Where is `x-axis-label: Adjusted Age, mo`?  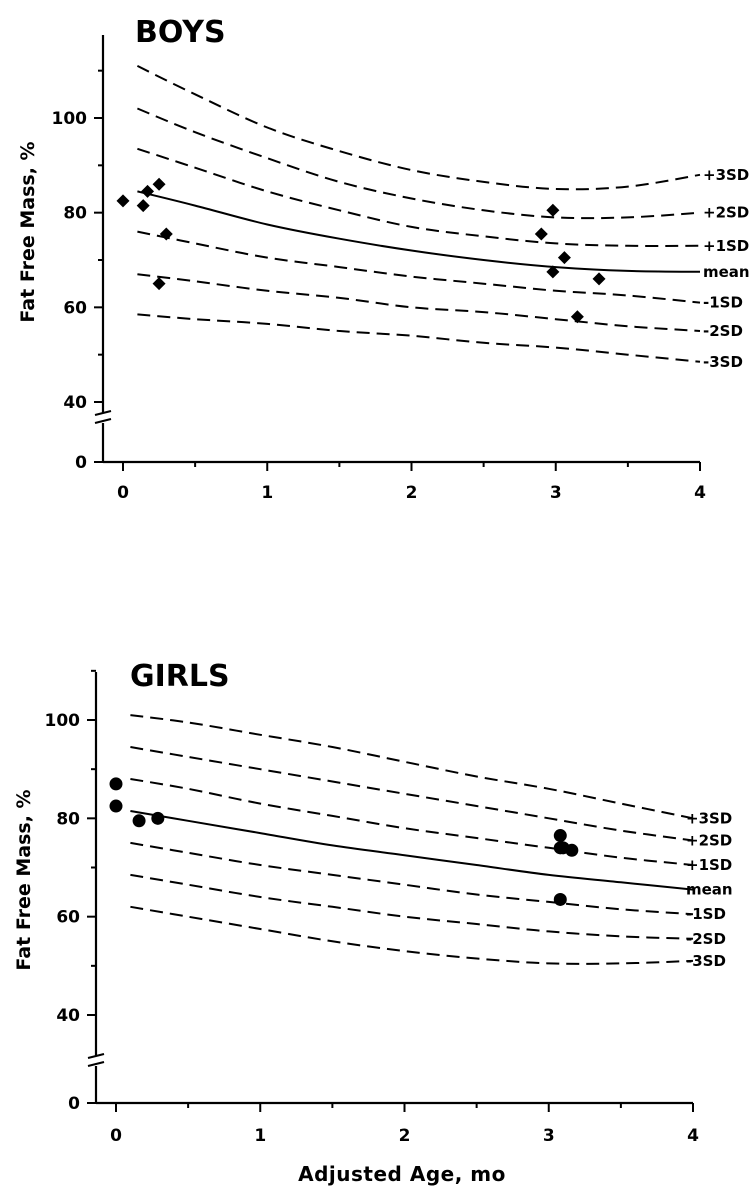
x-axis-label: Adjusted Age, mo is located at coordinates (402, 1174).